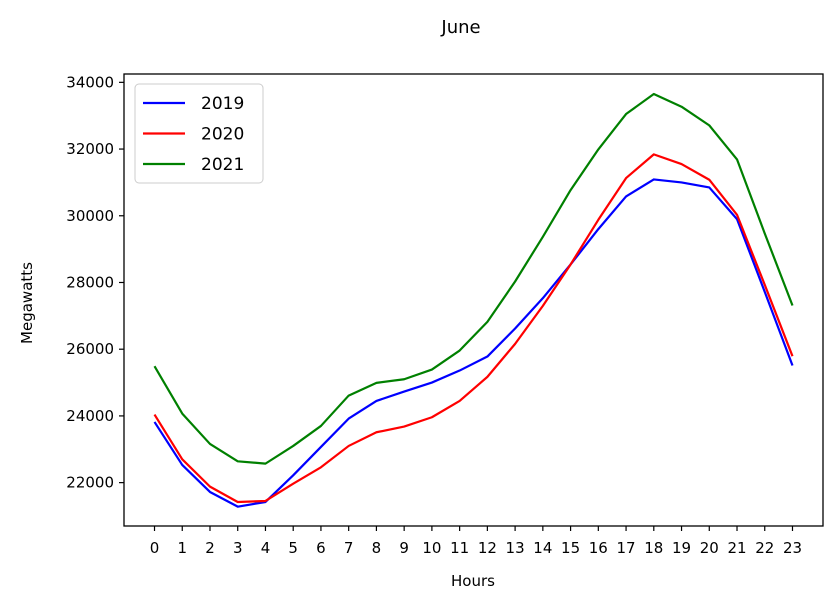 The width and height of the screenshot is (836, 605). What do you see at coordinates (792, 548) in the screenshot?
I see `x-tick-label: 23` at bounding box center [792, 548].